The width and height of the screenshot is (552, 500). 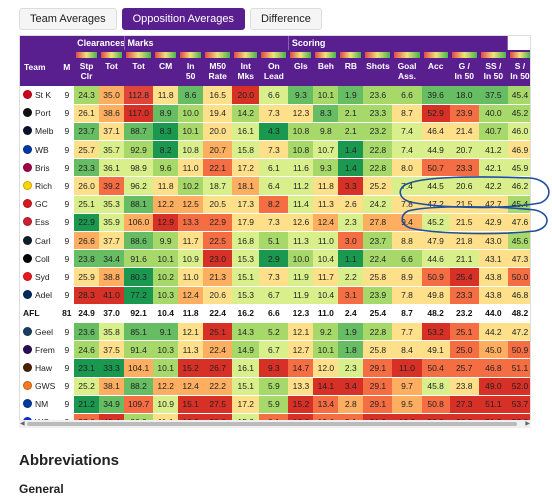 I want to click on column-header-cell: Acc, so click(x=435, y=68).